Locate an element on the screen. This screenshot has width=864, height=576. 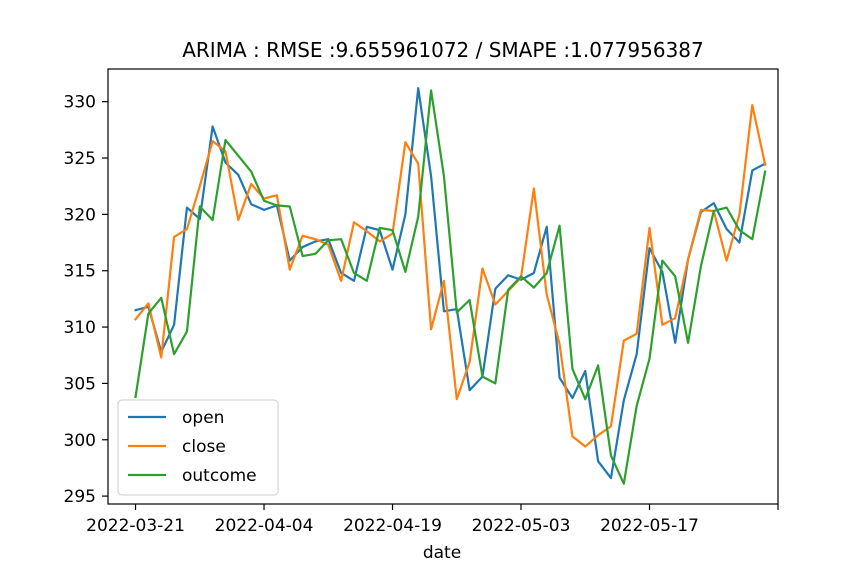
legend-label-open: open is located at coordinates (203, 418).